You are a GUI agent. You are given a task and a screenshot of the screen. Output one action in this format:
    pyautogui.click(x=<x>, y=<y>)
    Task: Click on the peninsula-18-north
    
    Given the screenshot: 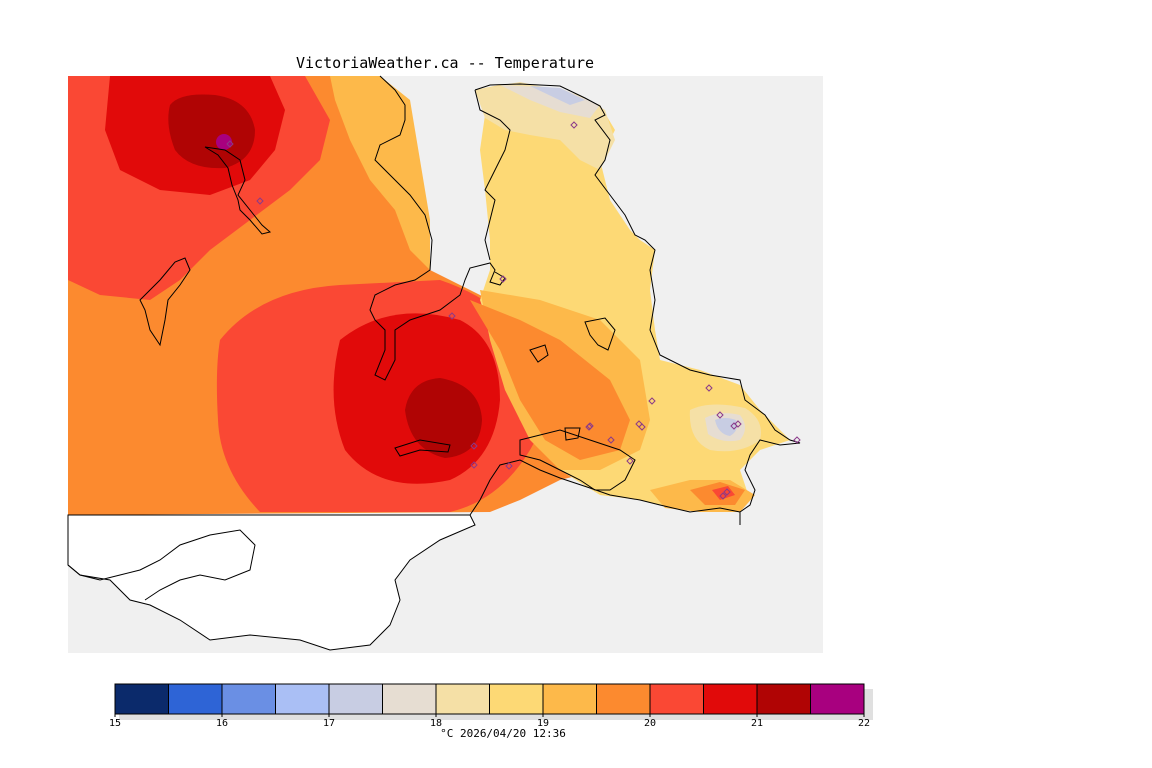 What is the action you would take?
    pyautogui.click(x=550, y=101)
    